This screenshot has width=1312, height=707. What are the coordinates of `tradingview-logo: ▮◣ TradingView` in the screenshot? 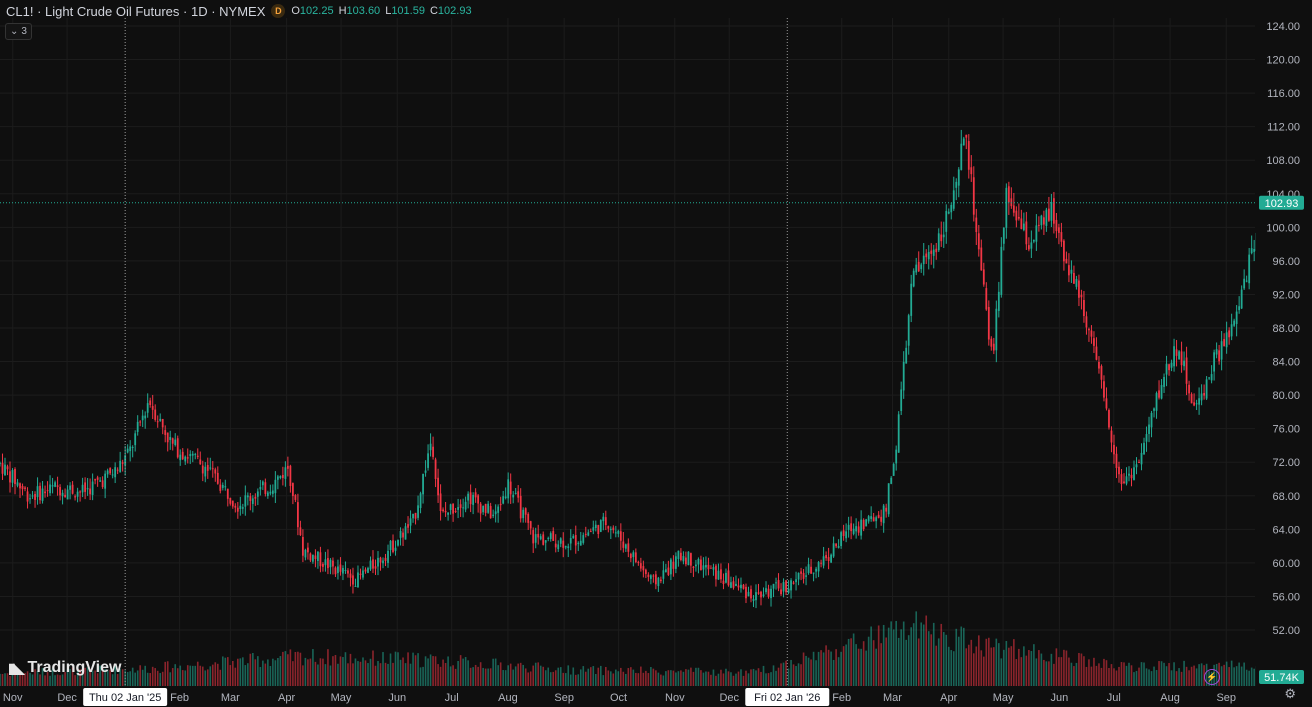 It's located at (64, 668).